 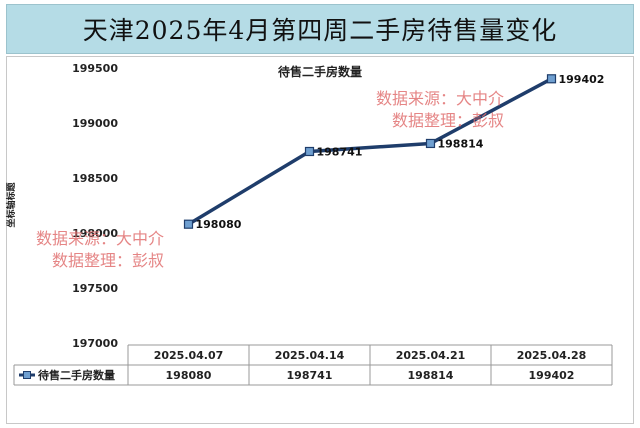 What do you see at coordinates (189, 355) in the screenshot?
I see `x-category-label: 2025.04.07` at bounding box center [189, 355].